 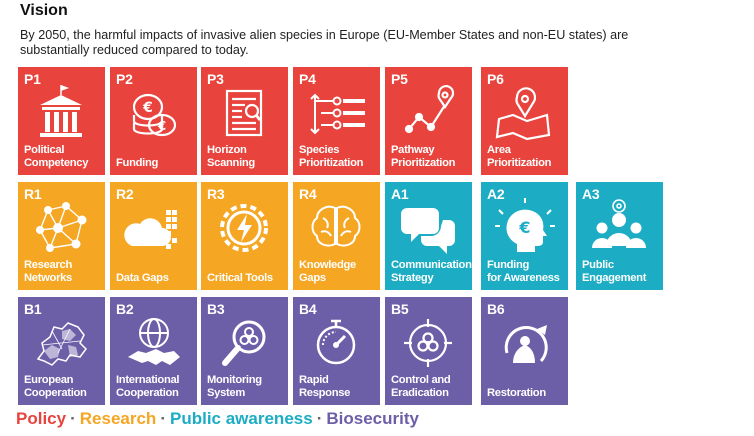 I want to click on network-icon, so click(x=61, y=236).